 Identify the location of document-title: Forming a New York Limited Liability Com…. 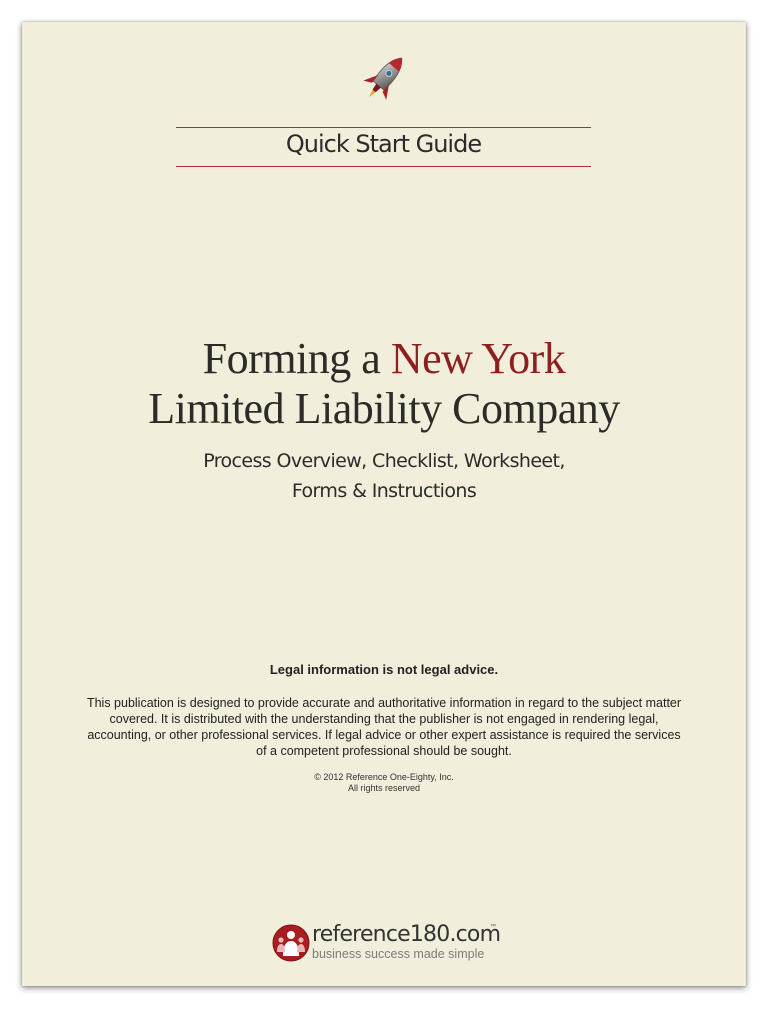
(384, 384).